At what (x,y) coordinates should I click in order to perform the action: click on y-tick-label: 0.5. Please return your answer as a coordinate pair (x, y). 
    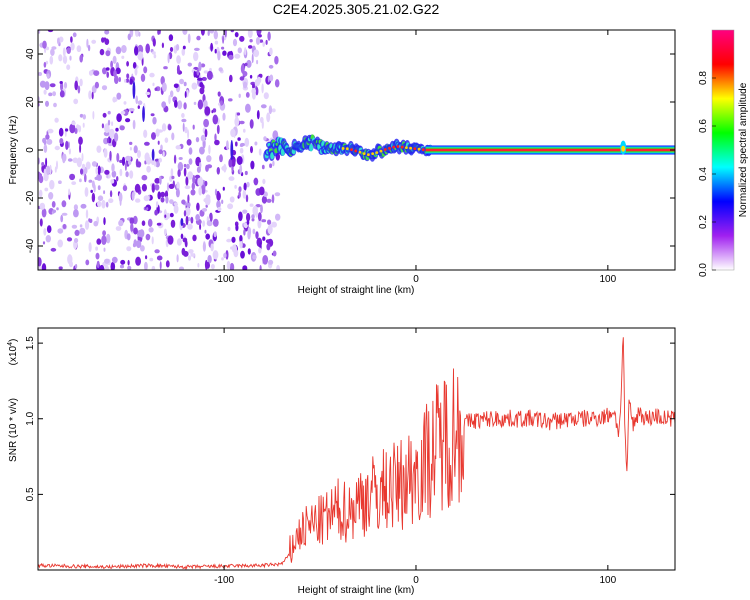
    Looking at the image, I should click on (30, 494).